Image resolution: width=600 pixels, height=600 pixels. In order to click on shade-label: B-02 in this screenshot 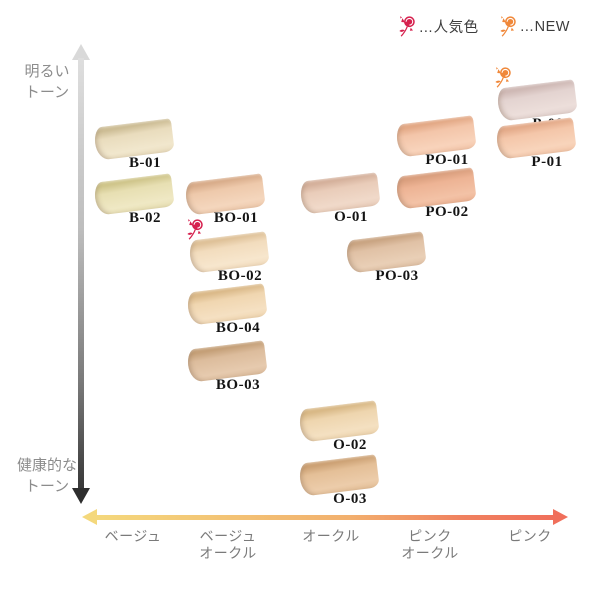, I will do `click(145, 218)`.